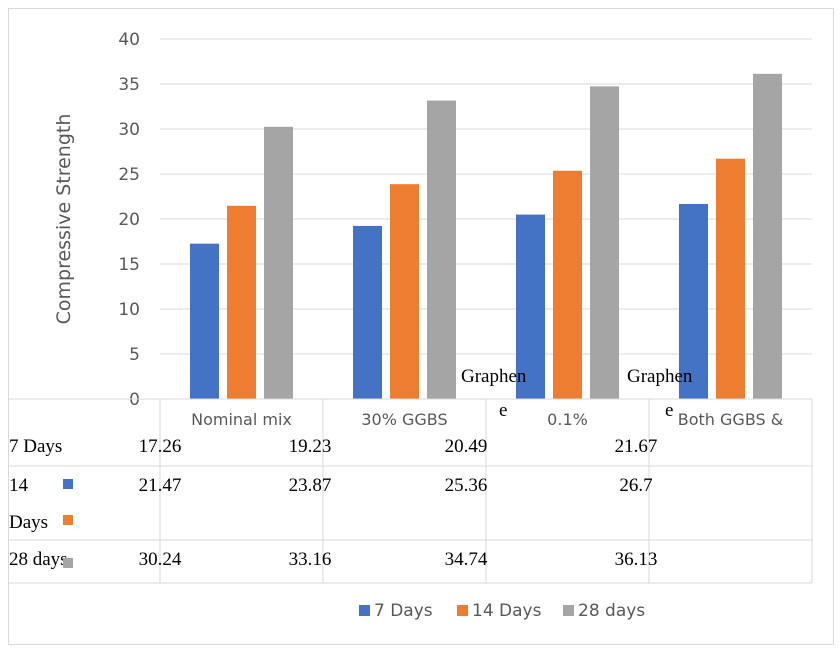  I want to click on table-row-label: 28 days, so click(38, 559).